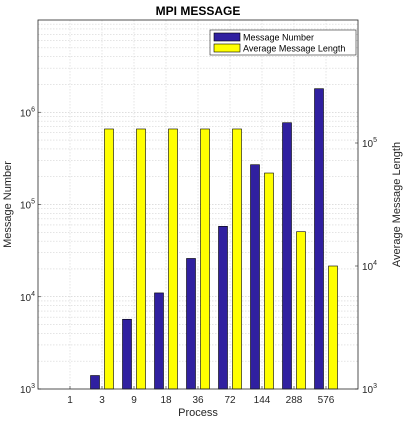  What do you see at coordinates (369, 266) in the screenshot?
I see `y-tick-label-right: 10⁴` at bounding box center [369, 266].